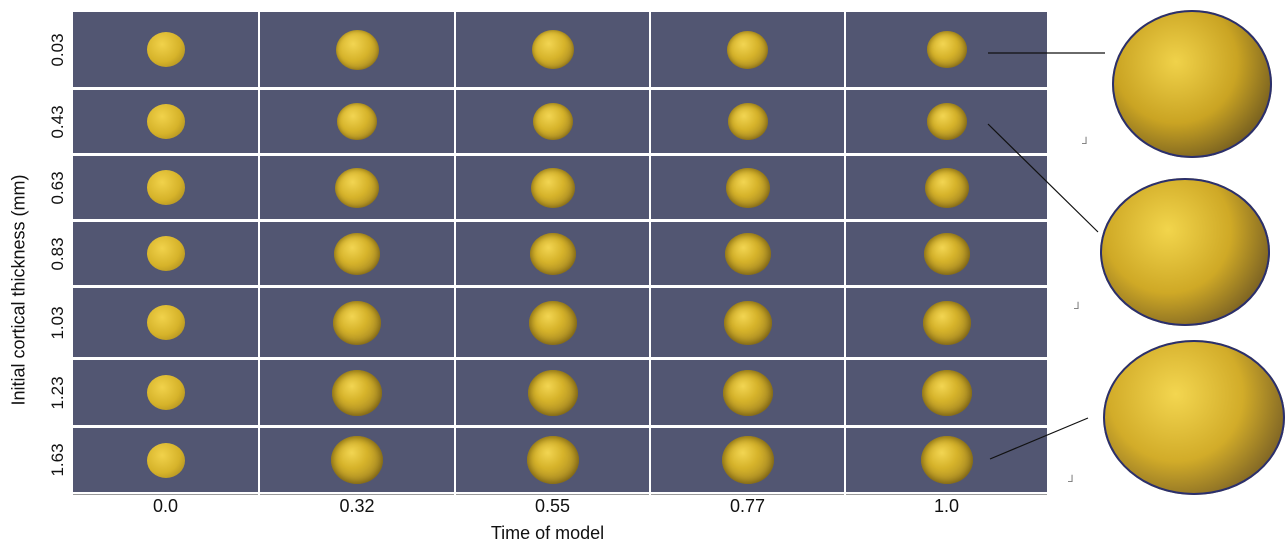  I want to click on zoom-inset-medium-folds, so click(1185, 252).